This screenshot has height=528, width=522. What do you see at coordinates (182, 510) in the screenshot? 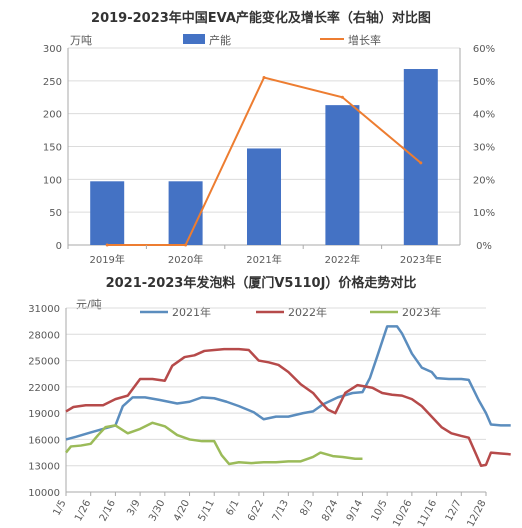
I see `price-x-tick: 4/20` at bounding box center [182, 510].